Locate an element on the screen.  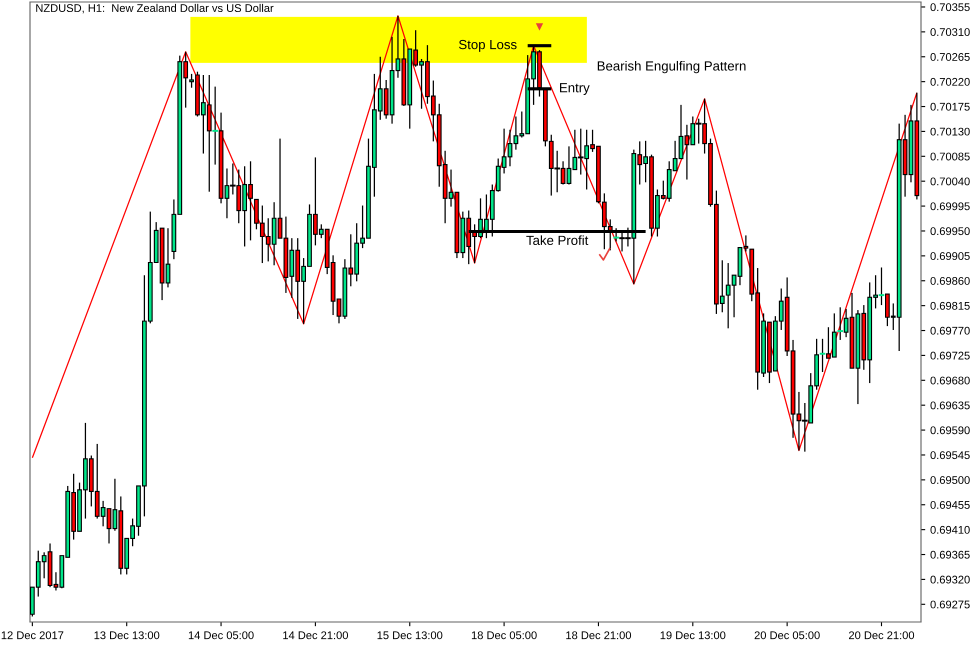
series-label: Entry is located at coordinates (575, 89).